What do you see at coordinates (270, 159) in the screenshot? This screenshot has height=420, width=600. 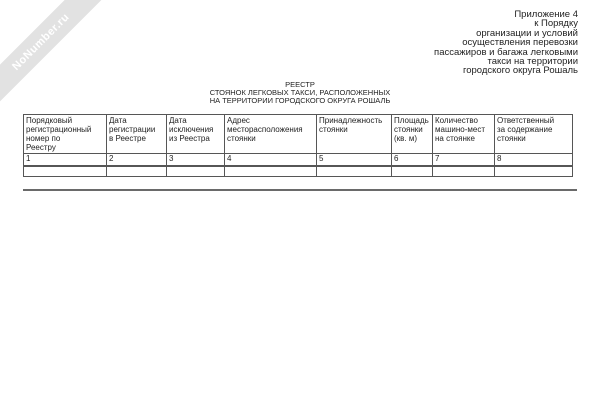 I see `column-number: 4` at bounding box center [270, 159].